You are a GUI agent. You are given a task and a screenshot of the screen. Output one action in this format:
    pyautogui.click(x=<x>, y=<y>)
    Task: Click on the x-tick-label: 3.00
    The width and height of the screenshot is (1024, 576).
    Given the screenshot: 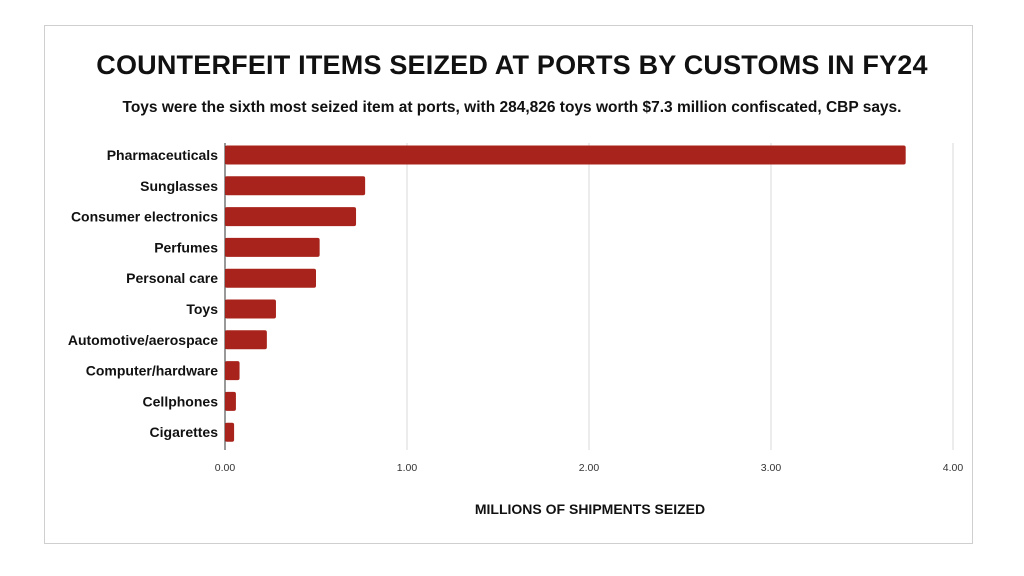 What is the action you would take?
    pyautogui.click(x=771, y=468)
    